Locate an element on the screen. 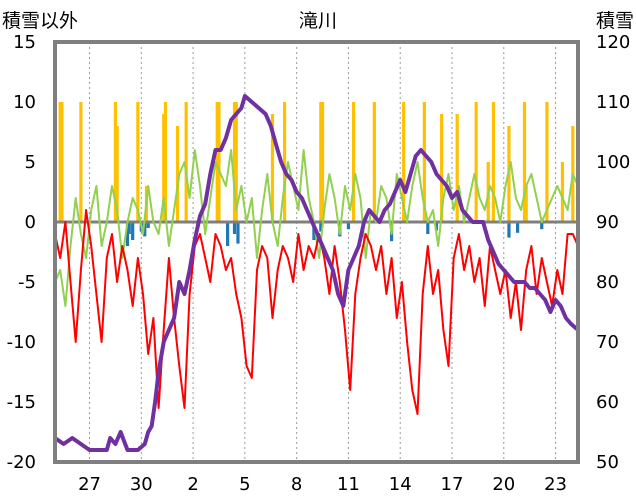 The height and width of the screenshot is (501, 636). right-tick-1: 110 is located at coordinates (613, 102).